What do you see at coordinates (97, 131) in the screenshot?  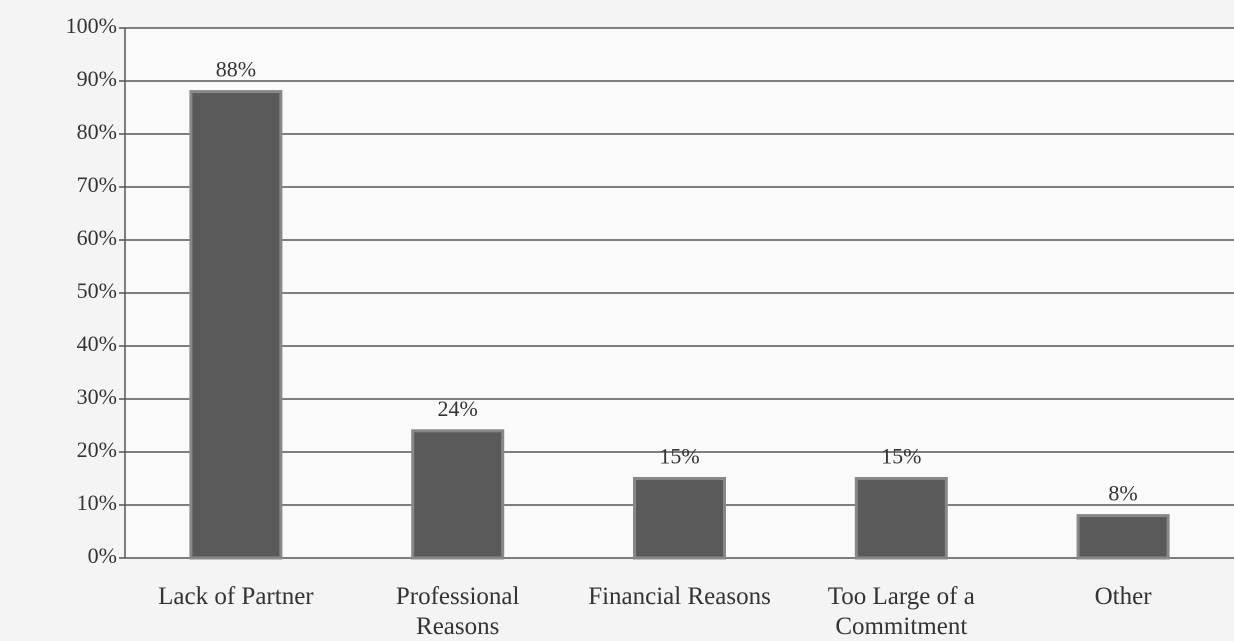 I see `y-tick-label: 80%` at bounding box center [97, 131].